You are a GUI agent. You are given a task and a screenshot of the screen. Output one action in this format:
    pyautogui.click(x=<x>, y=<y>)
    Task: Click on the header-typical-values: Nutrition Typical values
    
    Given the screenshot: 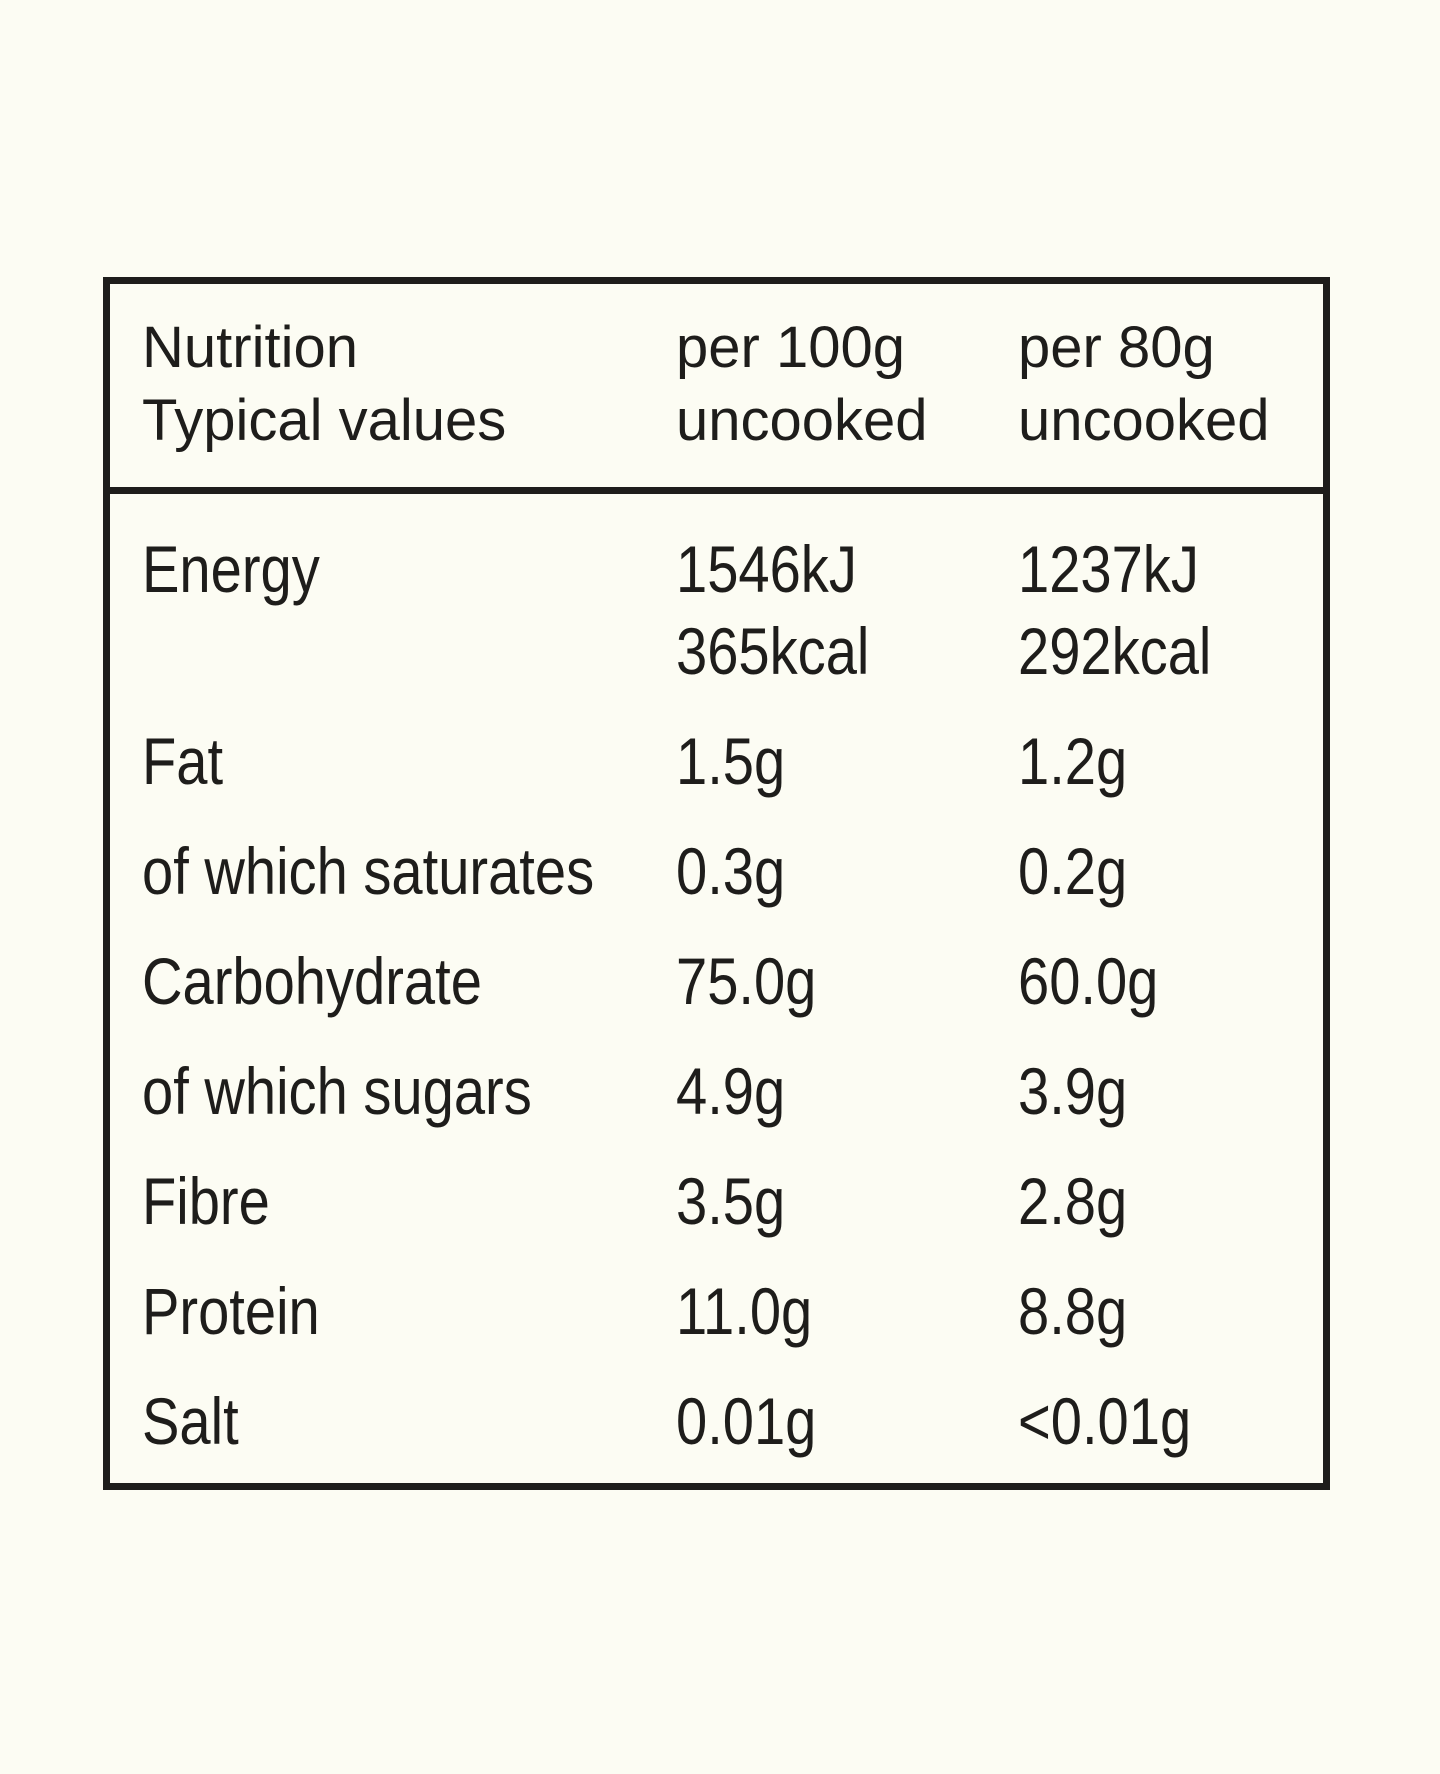 What is the action you would take?
    pyautogui.click(x=409, y=384)
    